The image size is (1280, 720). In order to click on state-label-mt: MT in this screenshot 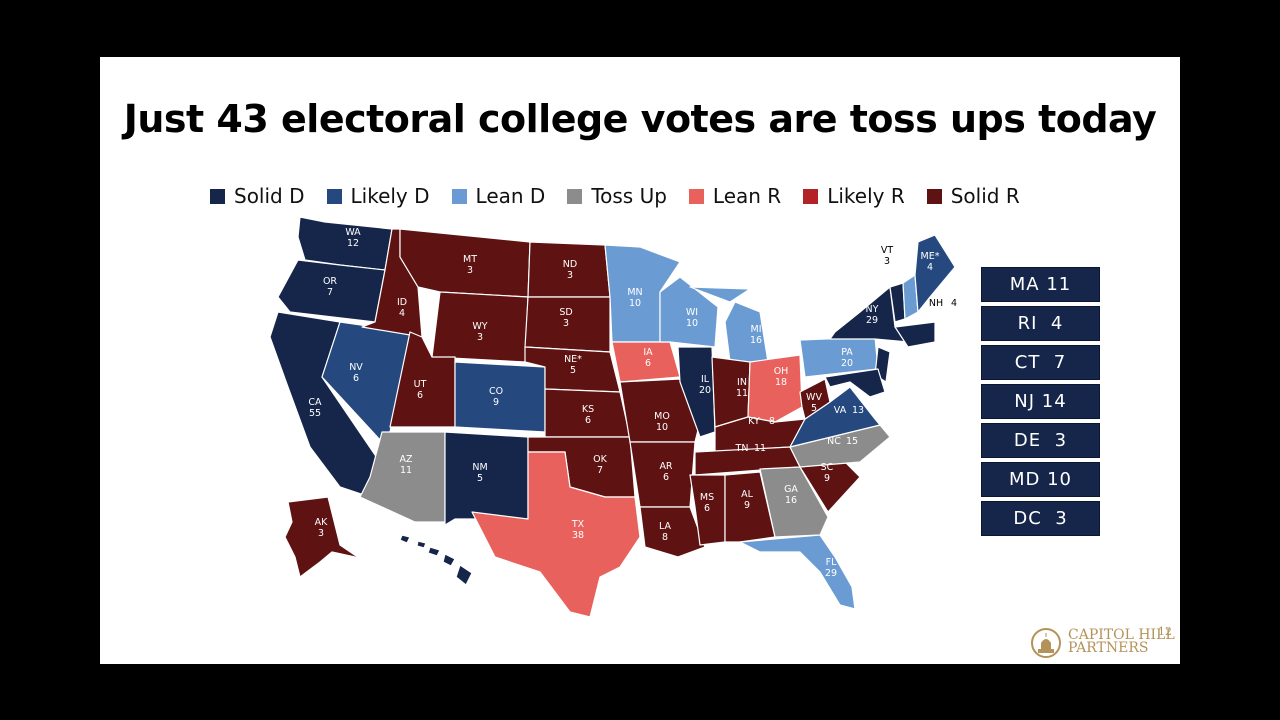, I will do `click(470, 259)`.